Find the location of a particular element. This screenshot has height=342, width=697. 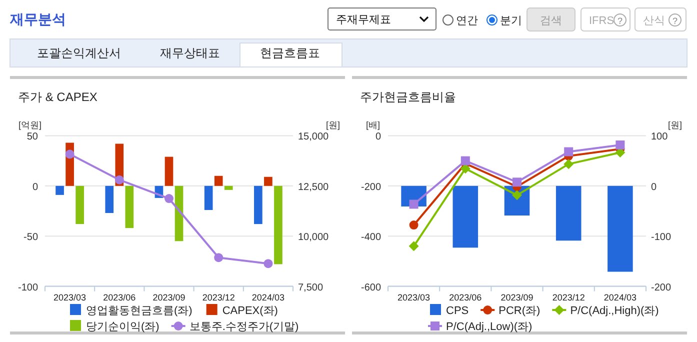

legend-label: PCR(좌) is located at coordinates (519, 311).